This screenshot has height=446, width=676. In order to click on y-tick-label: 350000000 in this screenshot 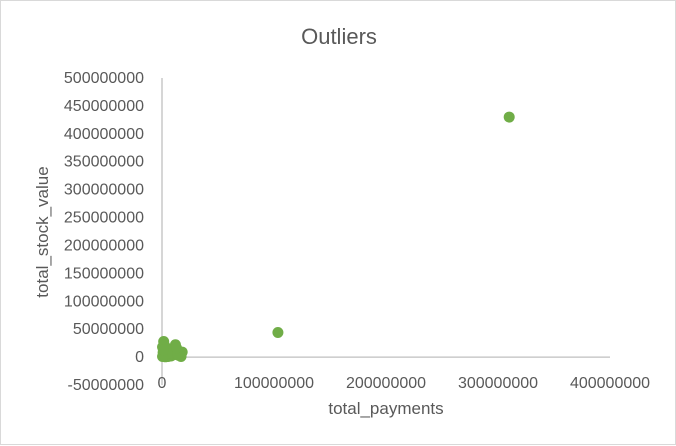, I will do `click(104, 162)`.